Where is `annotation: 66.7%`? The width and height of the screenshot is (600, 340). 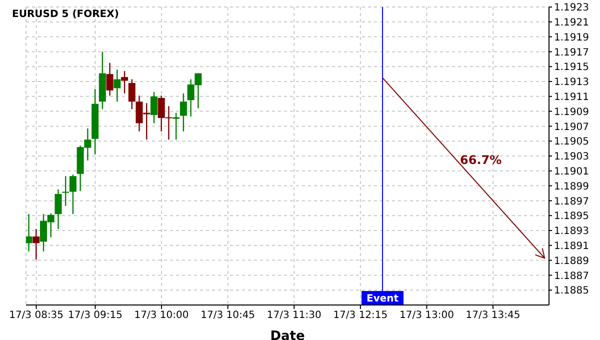 annotation: 66.7% is located at coordinates (481, 160).